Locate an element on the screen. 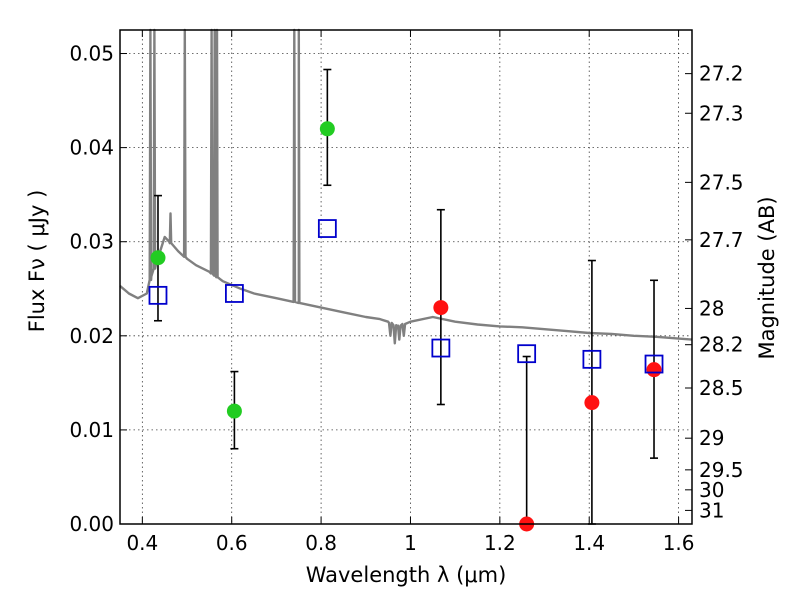 Image resolution: width=800 pixels, height=600 pixels. x-tick-label: 1.4 is located at coordinates (589, 543).